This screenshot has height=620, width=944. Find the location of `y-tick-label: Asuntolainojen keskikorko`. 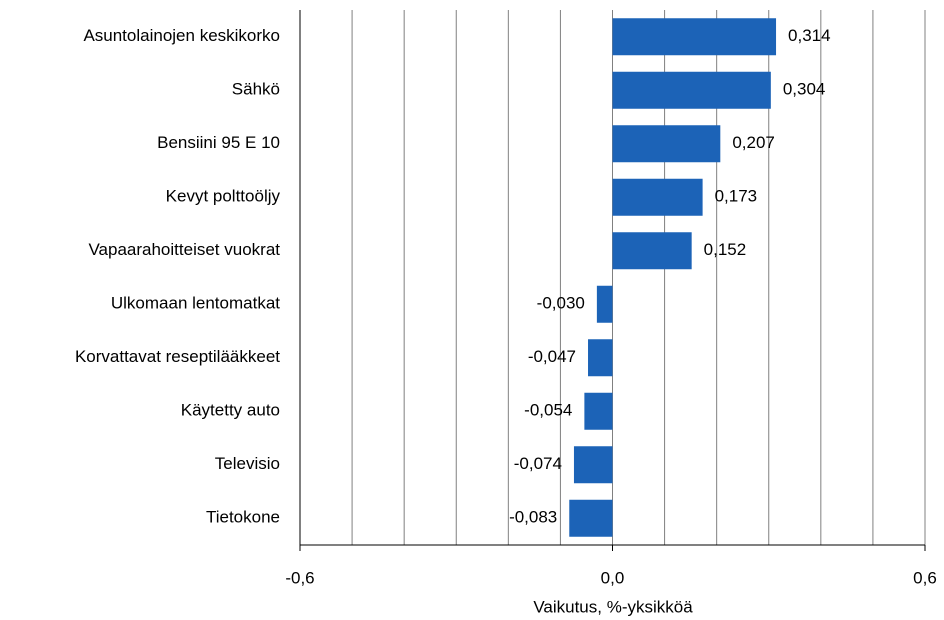

y-tick-label: Asuntolainojen keskikorko is located at coordinates (181, 35).